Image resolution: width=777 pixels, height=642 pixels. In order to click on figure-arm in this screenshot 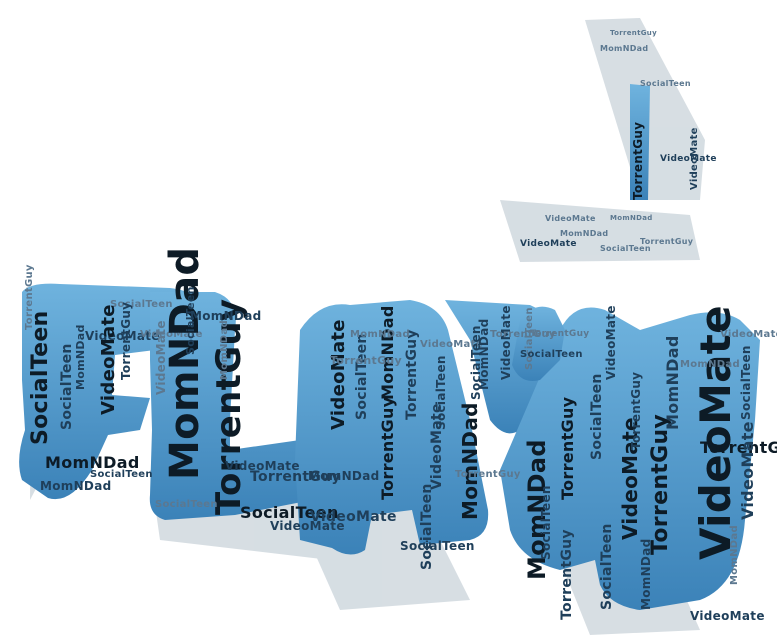, I will do `click(538, 343)`.